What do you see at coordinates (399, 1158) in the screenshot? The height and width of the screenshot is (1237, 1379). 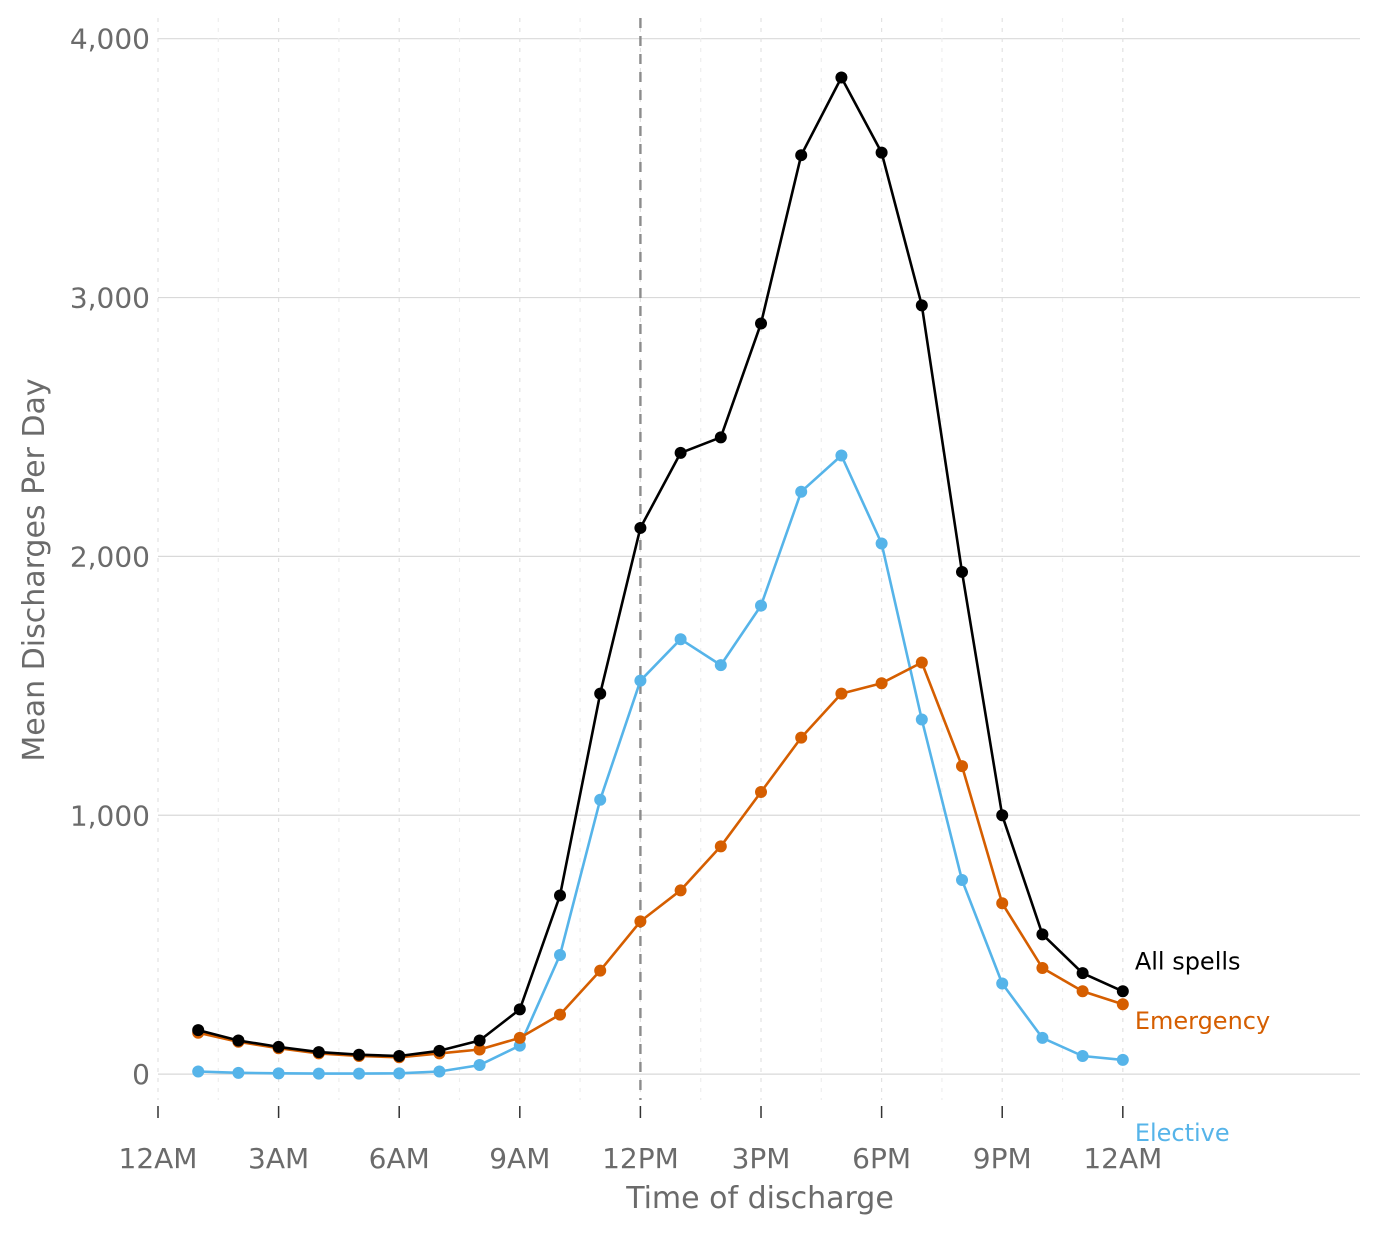 I see `x-tick-label: 6AM` at bounding box center [399, 1158].